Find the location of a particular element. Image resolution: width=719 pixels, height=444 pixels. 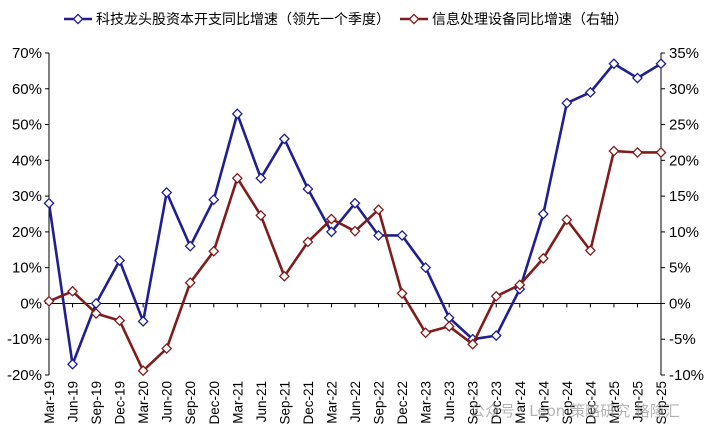

x-tick-label: Dec-23 is located at coordinates (496, 403).